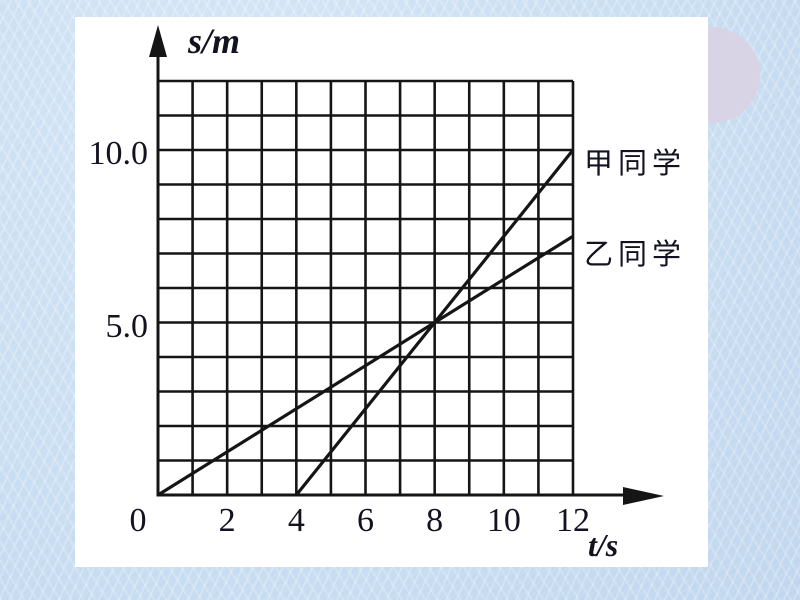 This screenshot has height=600, width=800. I want to click on x-axis-label: t/s, so click(603, 545).